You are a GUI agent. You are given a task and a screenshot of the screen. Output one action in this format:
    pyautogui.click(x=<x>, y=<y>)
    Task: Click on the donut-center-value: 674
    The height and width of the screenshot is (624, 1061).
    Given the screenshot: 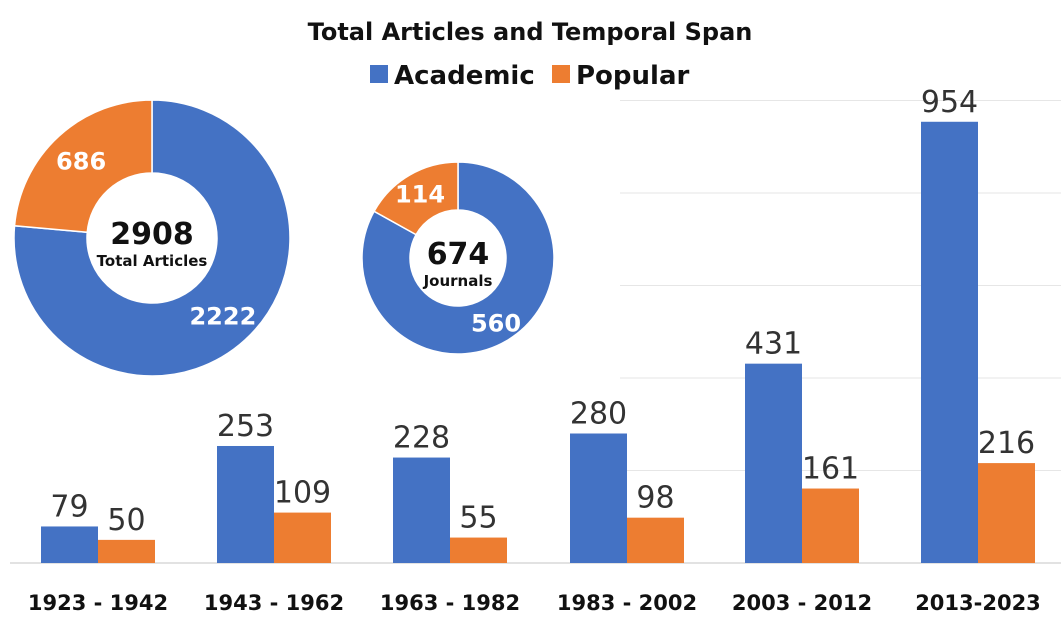 What is the action you would take?
    pyautogui.click(x=458, y=254)
    